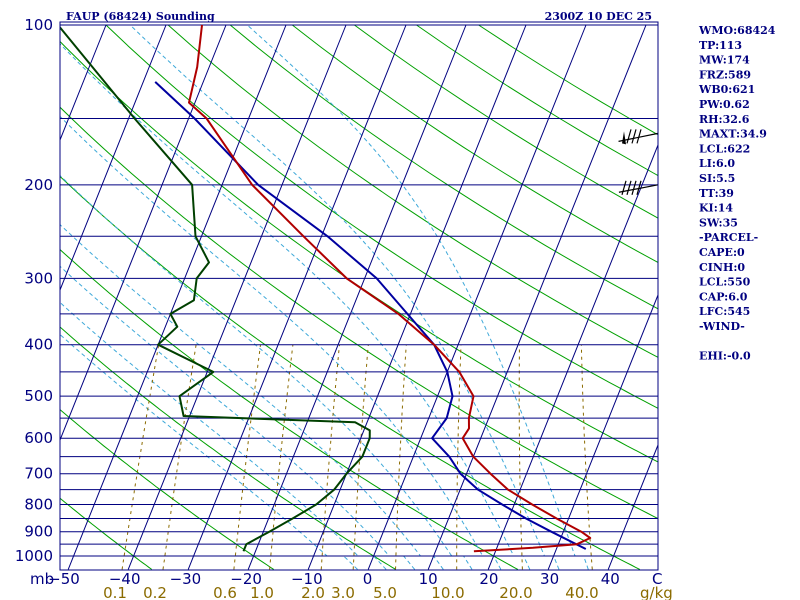  I want to click on sounding-index: RH:32.6, so click(724, 119).